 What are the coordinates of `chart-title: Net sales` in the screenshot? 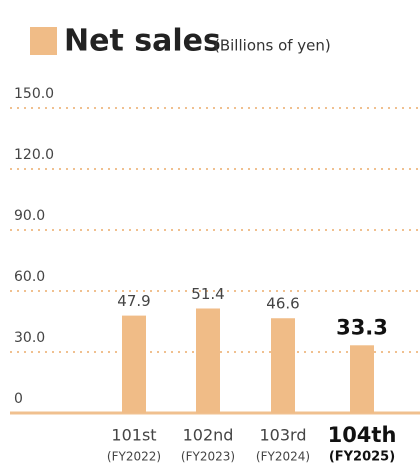 It's located at (142, 41).